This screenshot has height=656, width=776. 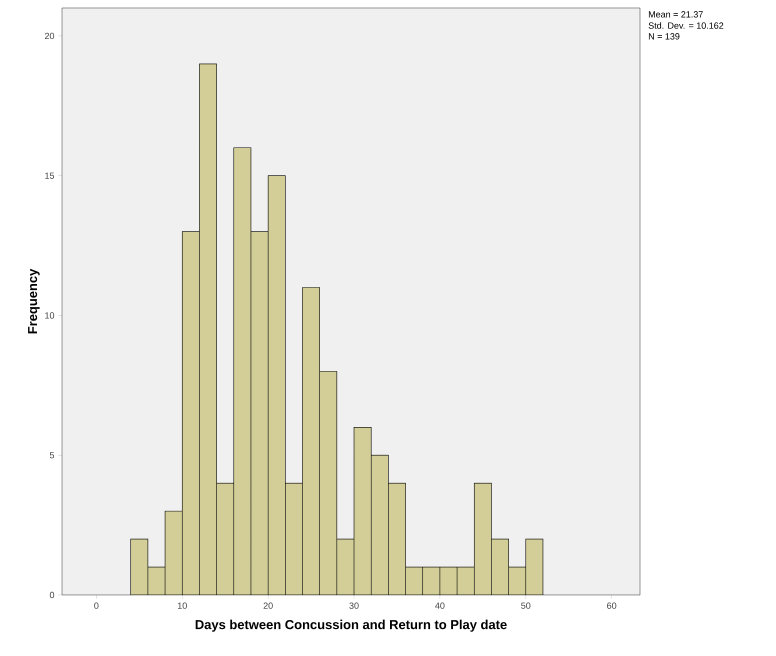 I want to click on y-tick-label: 0, so click(x=52, y=595).